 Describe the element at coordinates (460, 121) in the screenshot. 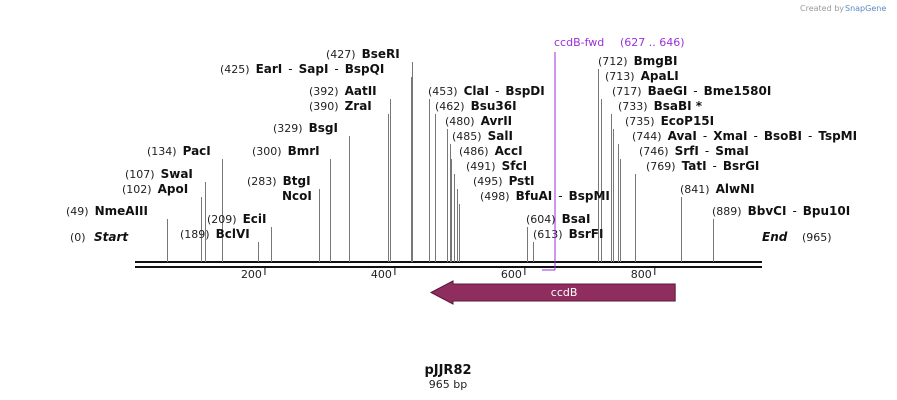

I see `site-position: (480)` at that location.